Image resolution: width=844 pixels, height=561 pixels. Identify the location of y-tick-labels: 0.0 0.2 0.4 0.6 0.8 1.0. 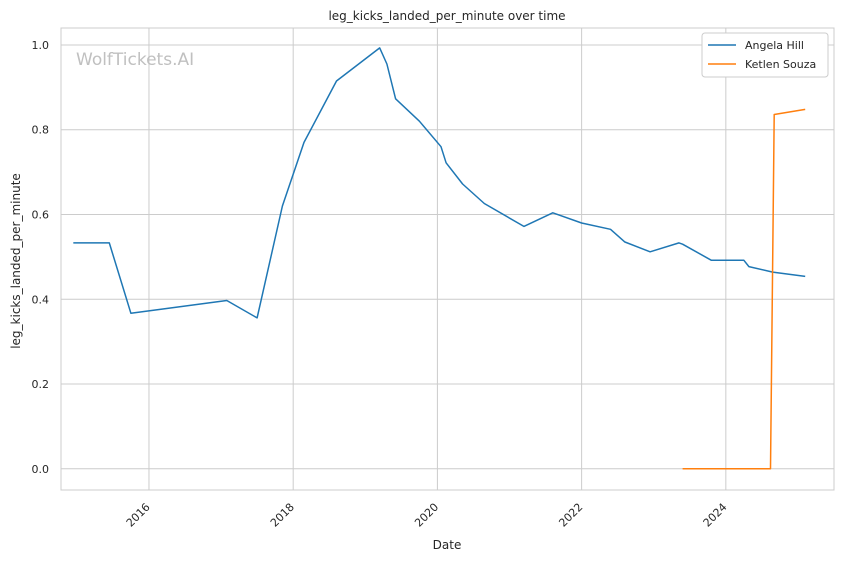
(41, 257).